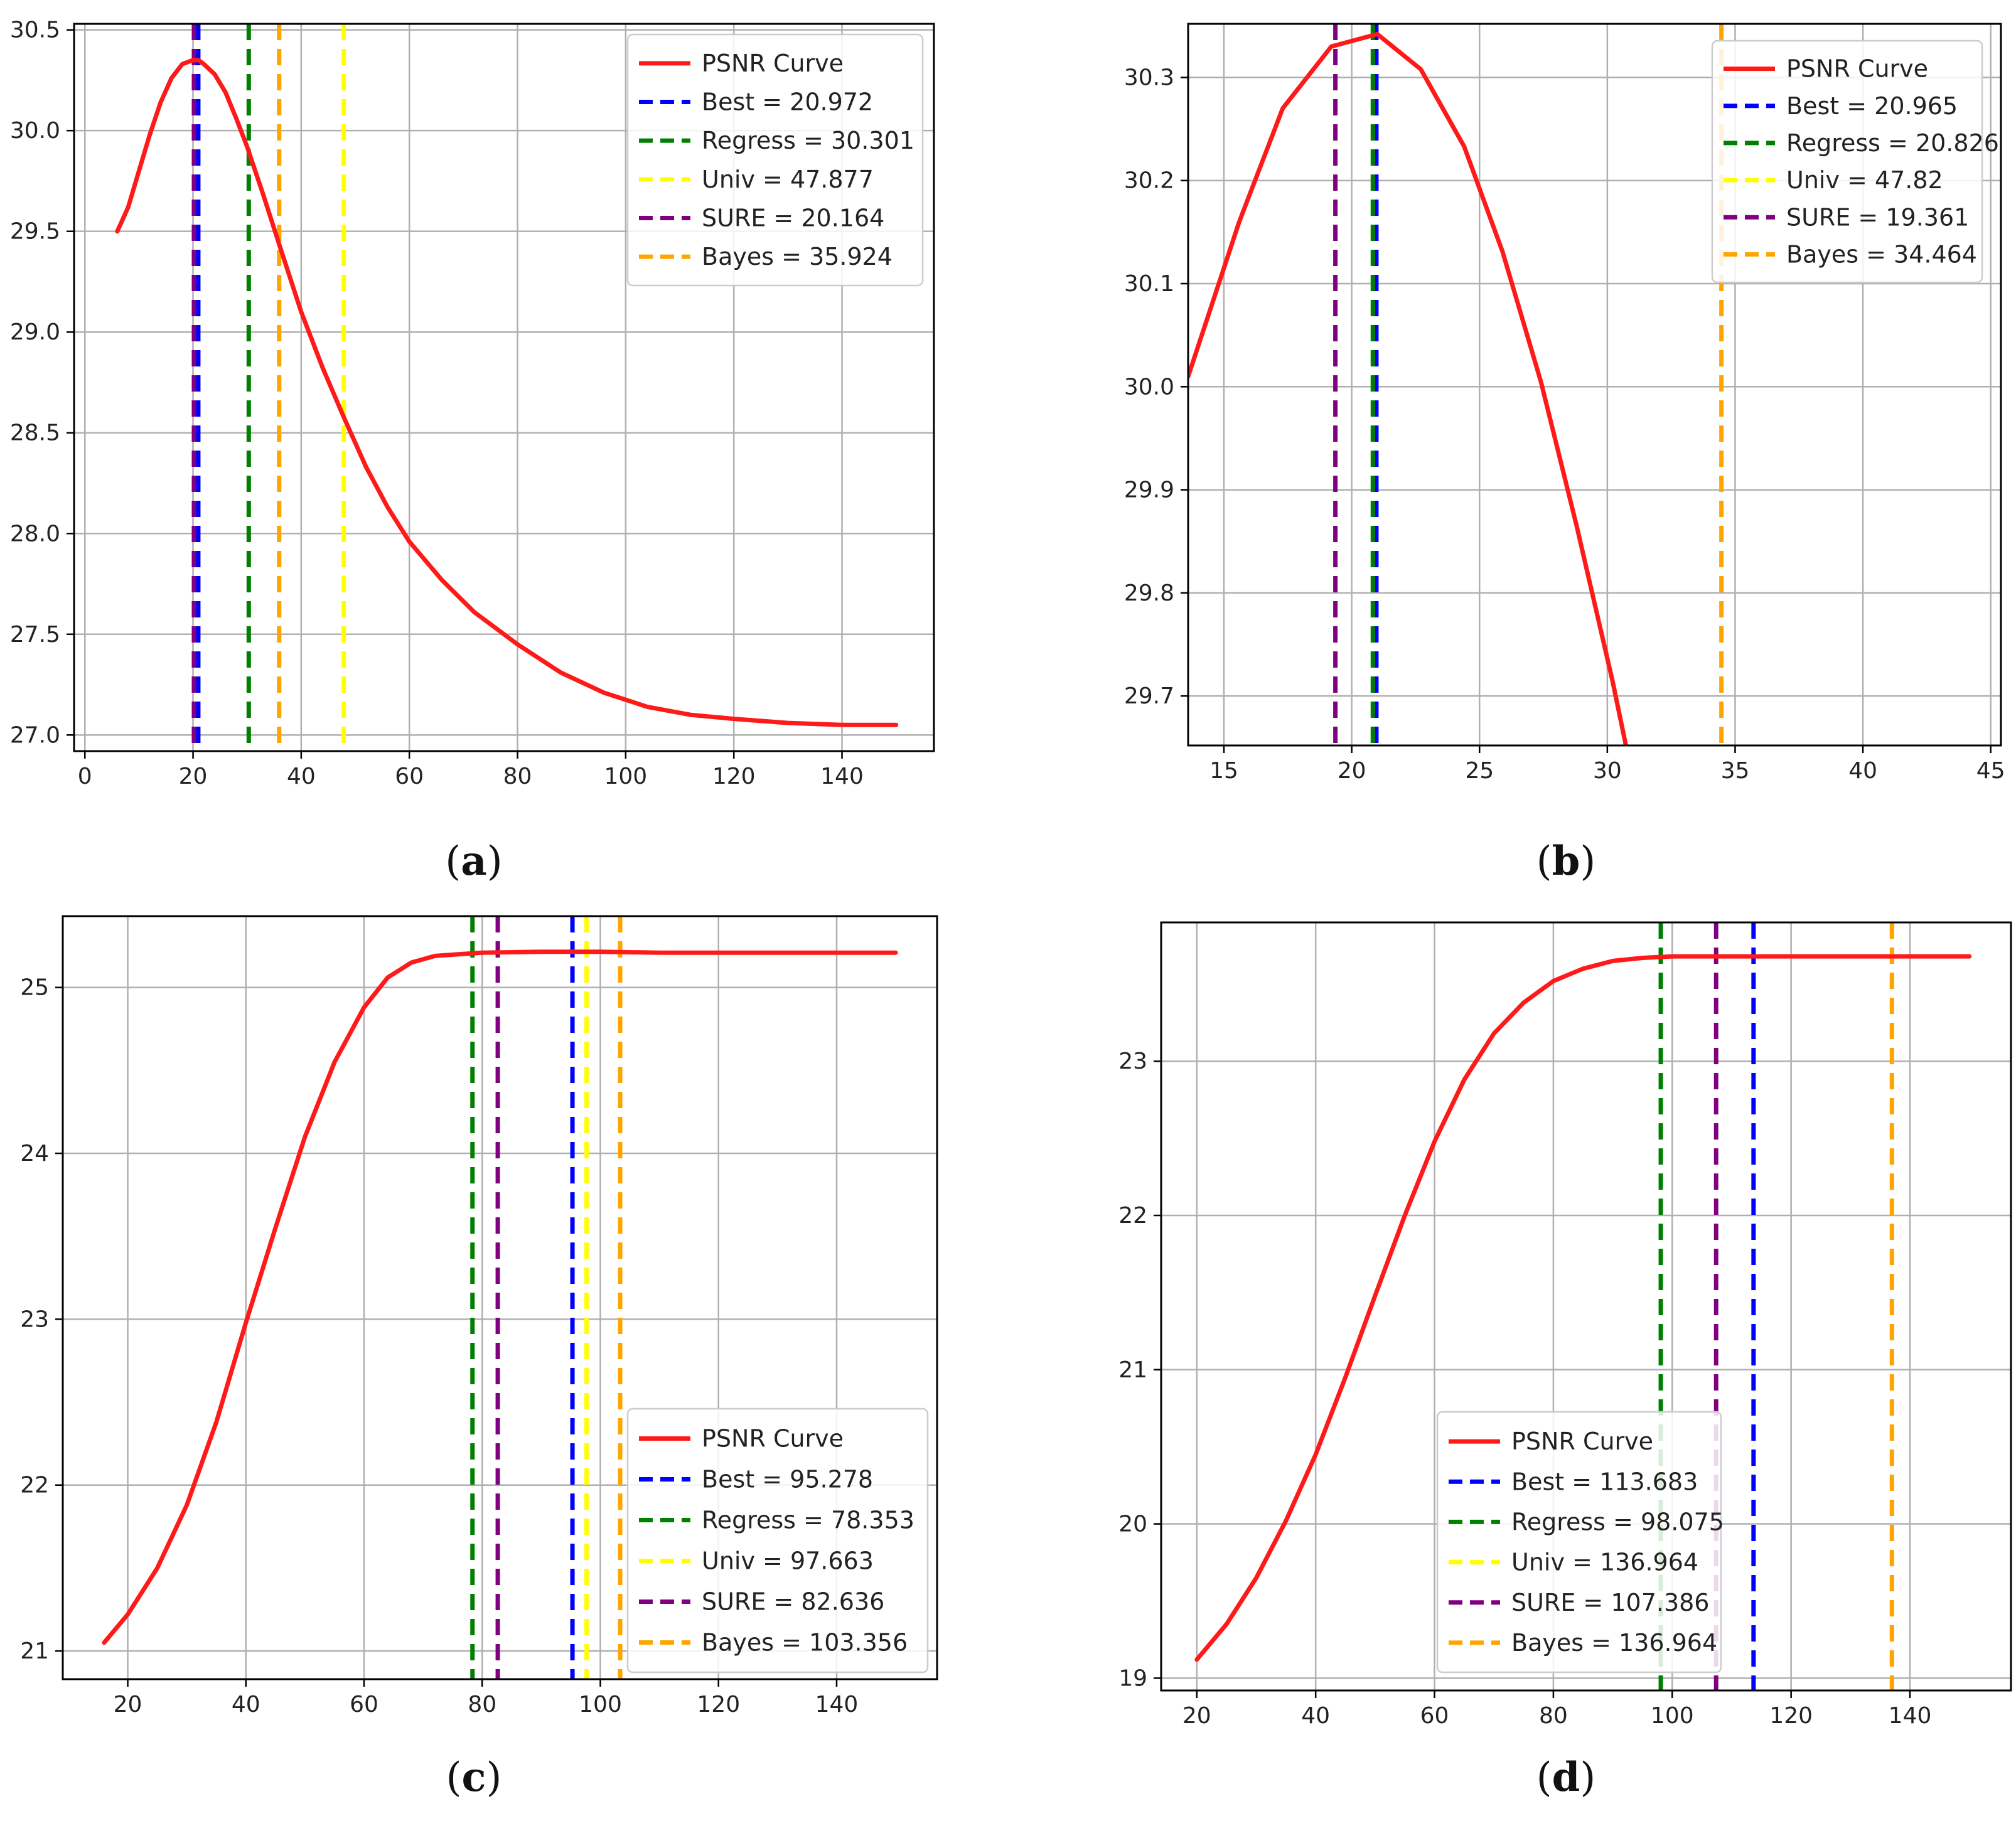 The image size is (2016, 1821). Describe the element at coordinates (35, 232) in the screenshot. I see `y-tick-label: 29.5` at that location.